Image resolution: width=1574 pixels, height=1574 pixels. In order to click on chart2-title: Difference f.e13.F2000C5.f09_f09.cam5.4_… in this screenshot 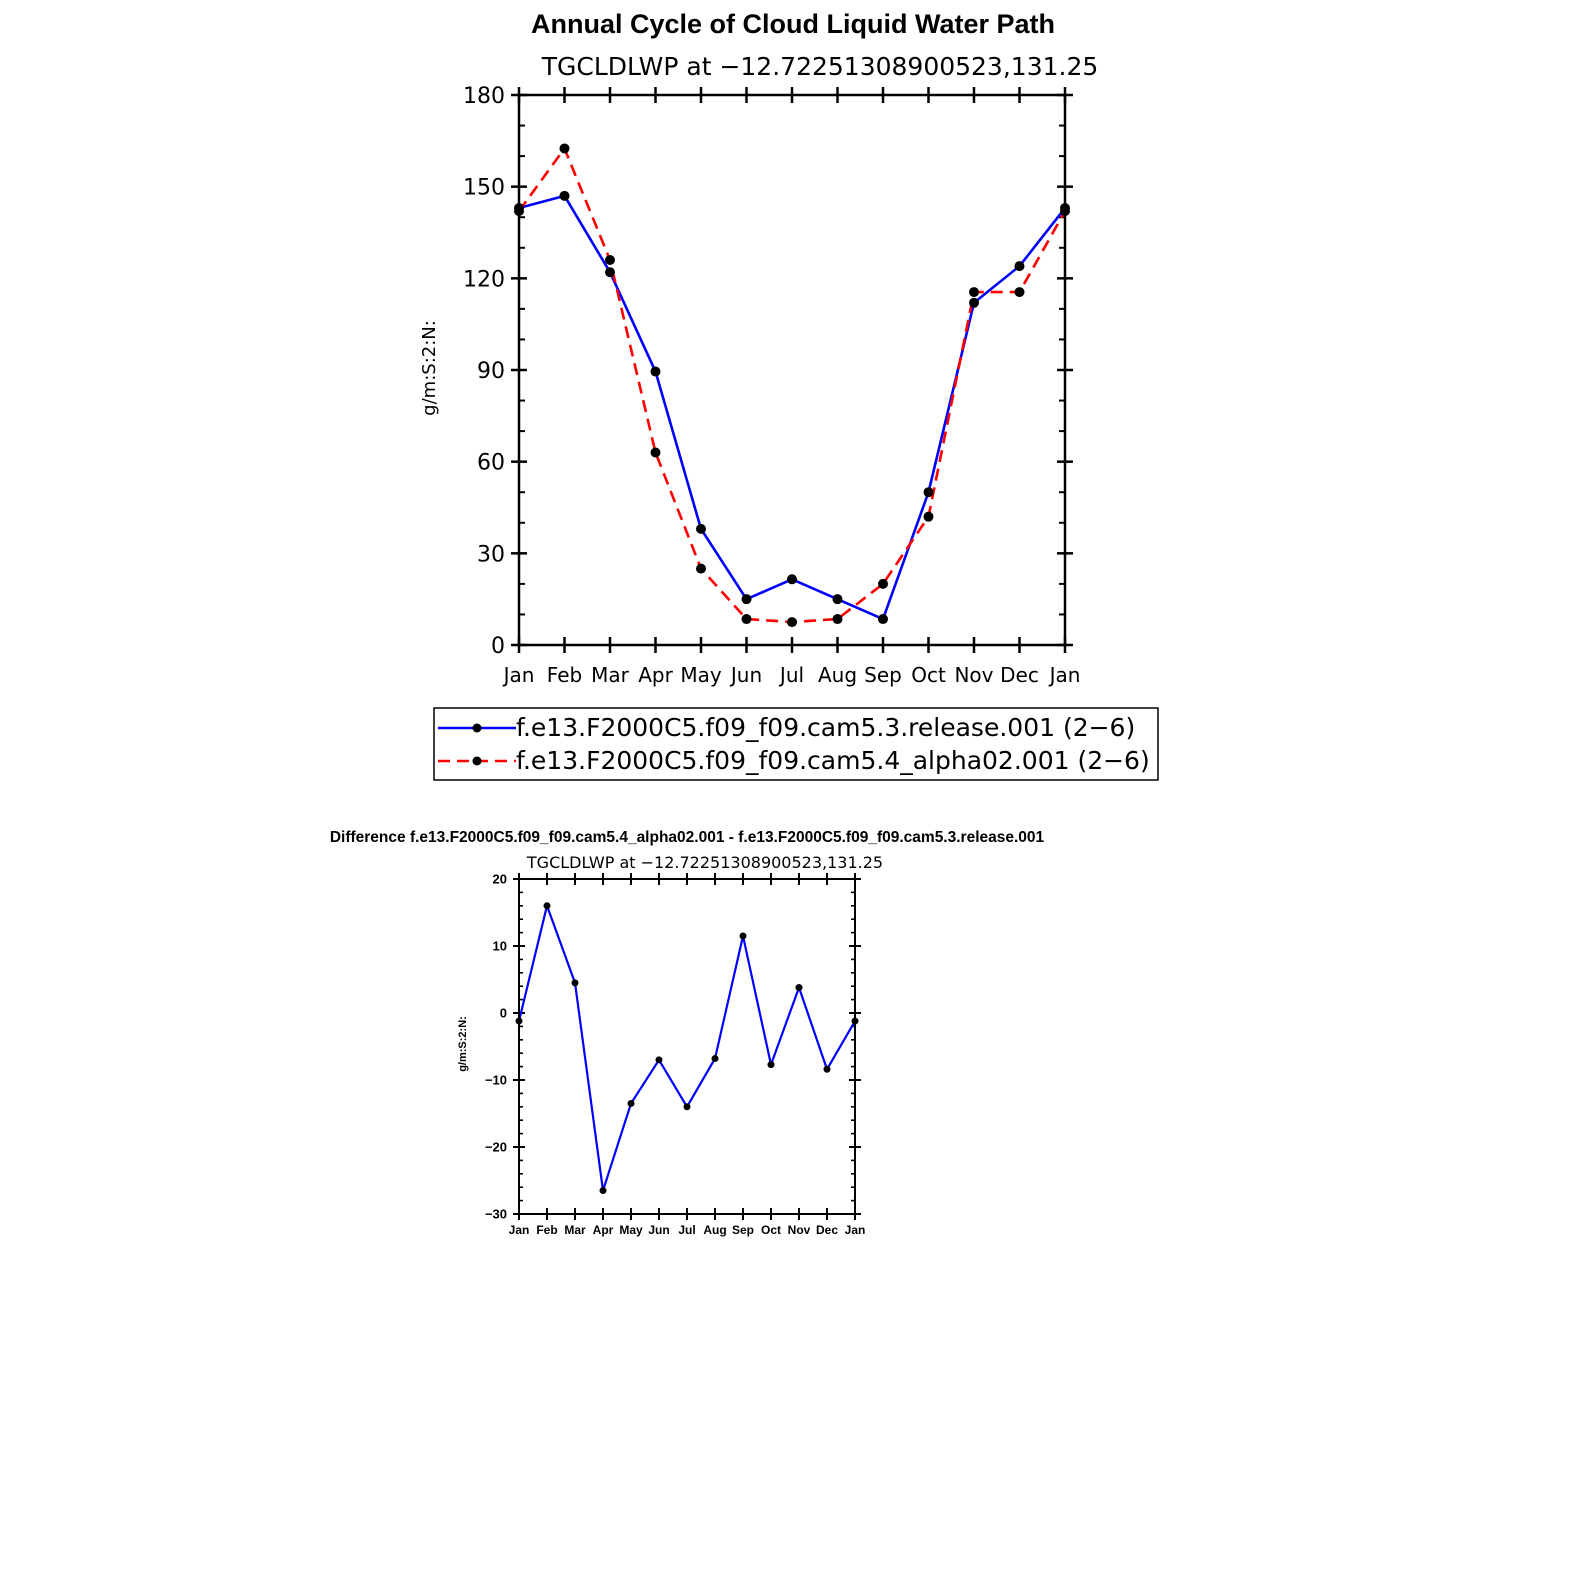, I will do `click(687, 837)`.